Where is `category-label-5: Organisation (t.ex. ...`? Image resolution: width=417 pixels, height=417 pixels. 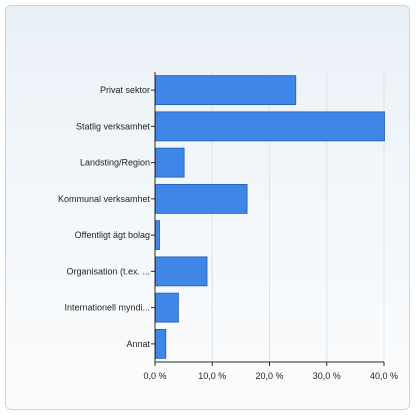 category-label-5: Organisation (t.ex. ... is located at coordinates (108, 271).